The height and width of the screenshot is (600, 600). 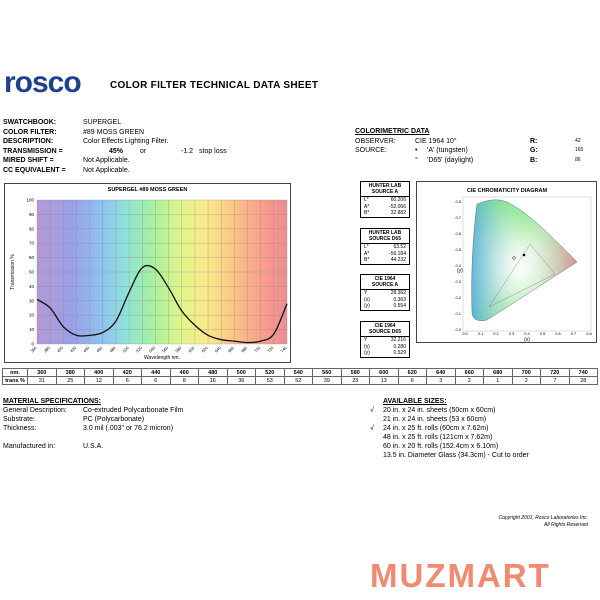 What do you see at coordinates (498, 372) in the screenshot?
I see `table-cell-nm: 680` at bounding box center [498, 372].